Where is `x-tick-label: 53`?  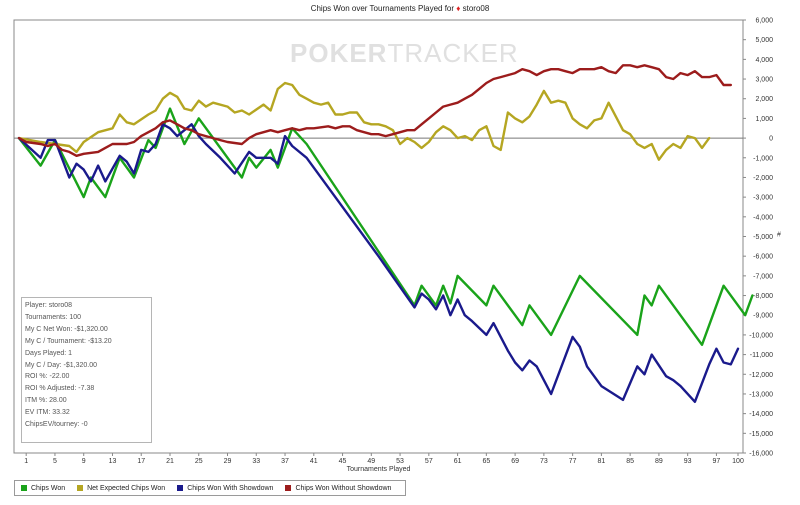
x-tick-label: 53 is located at coordinates (400, 461).